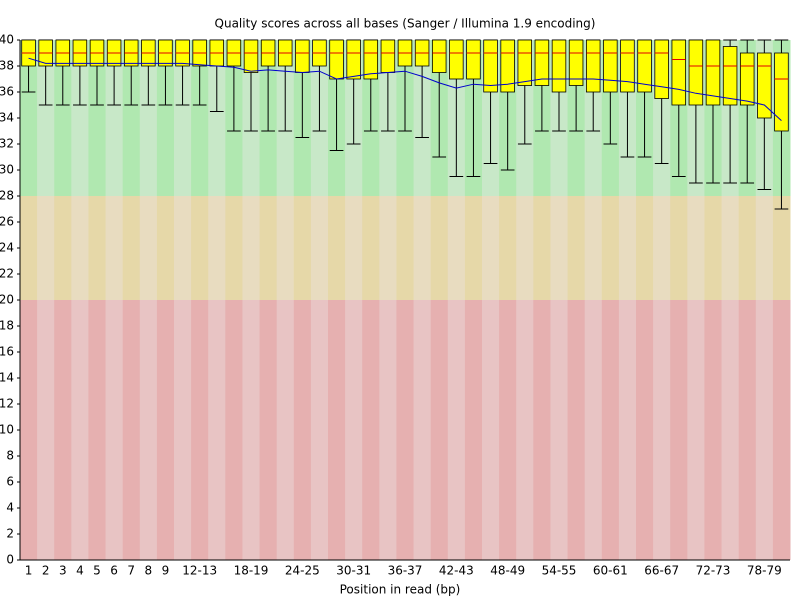 The image size is (800, 600). Describe the element at coordinates (559, 571) in the screenshot. I see `x-tick-label: 54-55` at that location.